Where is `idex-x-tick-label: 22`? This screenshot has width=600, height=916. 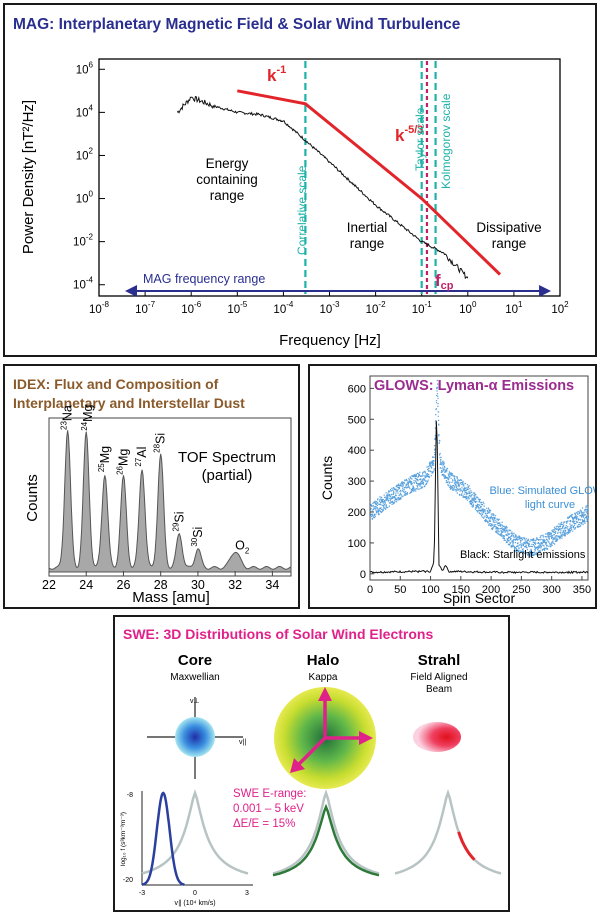
idex-x-tick-label: 22 is located at coordinates (49, 585).